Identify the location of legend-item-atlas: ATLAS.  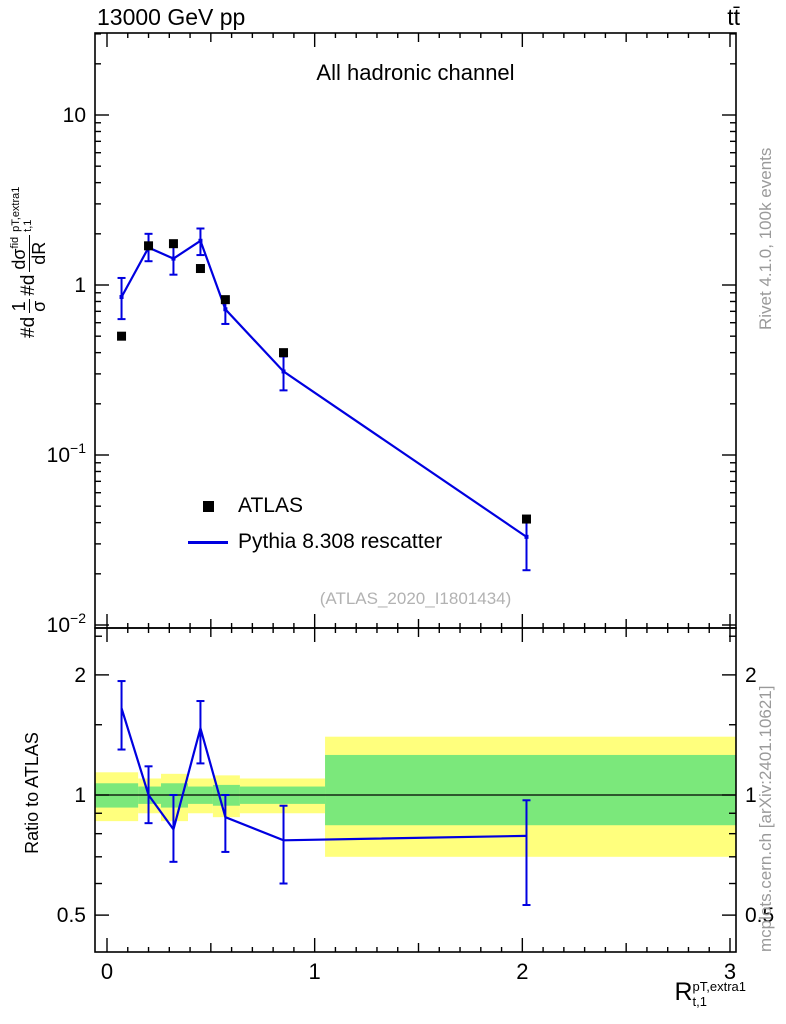
(314, 506).